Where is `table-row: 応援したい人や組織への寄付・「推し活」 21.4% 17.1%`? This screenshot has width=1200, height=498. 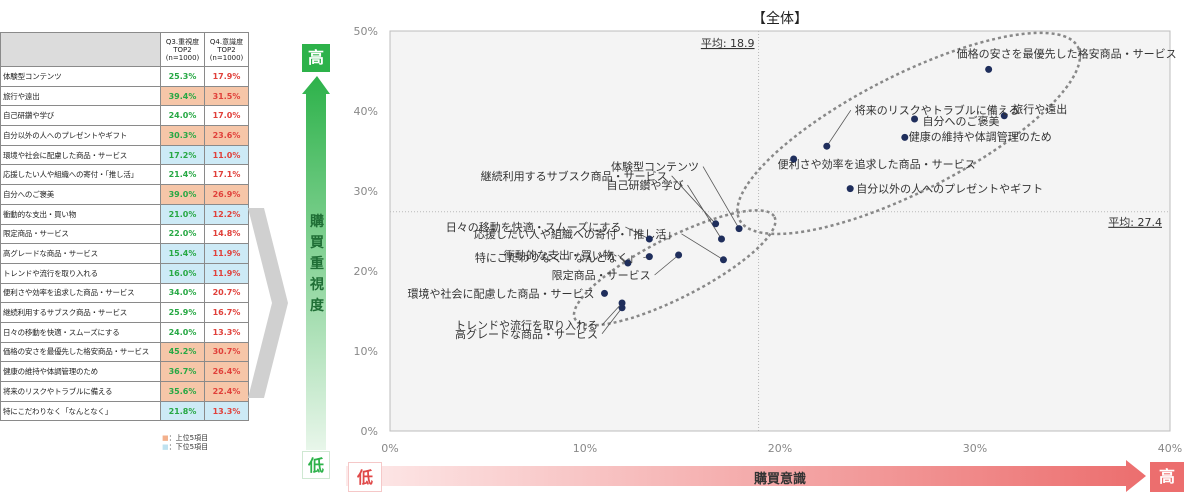 table-row: 応援したい人や組織への寄付・「推し活」 21.4% 17.1% is located at coordinates (124, 175).